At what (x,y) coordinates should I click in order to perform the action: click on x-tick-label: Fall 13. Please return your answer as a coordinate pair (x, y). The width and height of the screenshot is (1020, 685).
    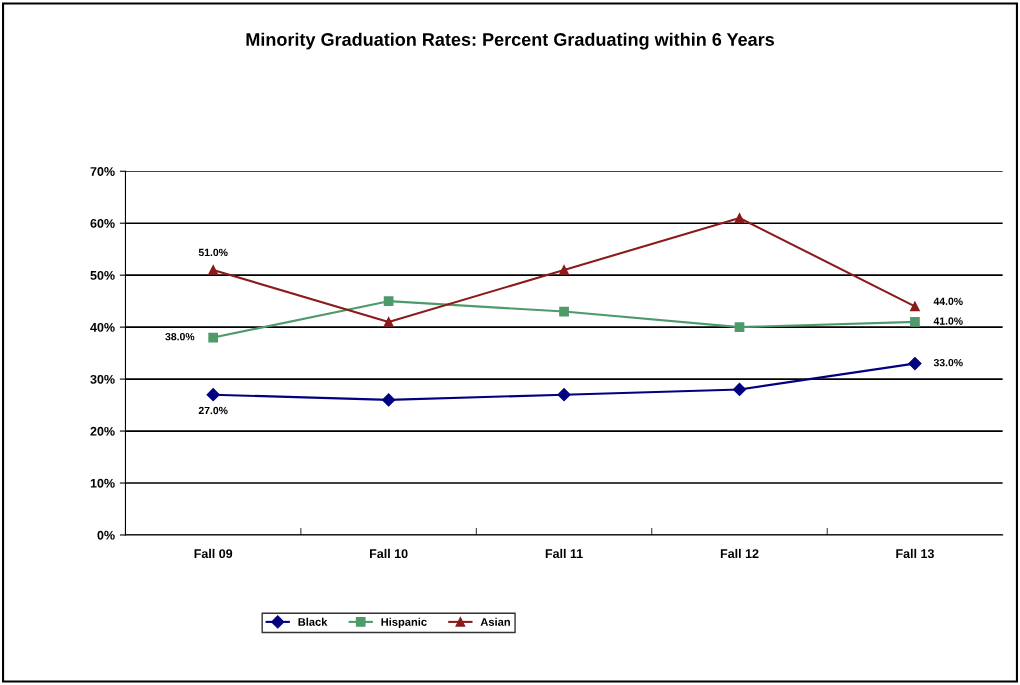
    Looking at the image, I should click on (915, 553).